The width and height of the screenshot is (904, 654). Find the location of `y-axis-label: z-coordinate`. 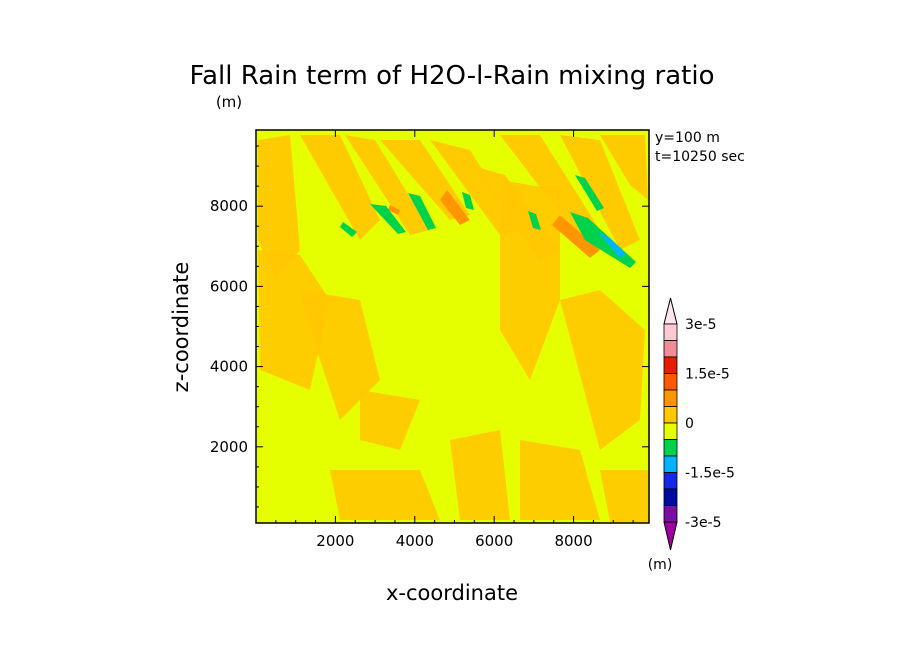

y-axis-label: z-coordinate is located at coordinates (181, 327).